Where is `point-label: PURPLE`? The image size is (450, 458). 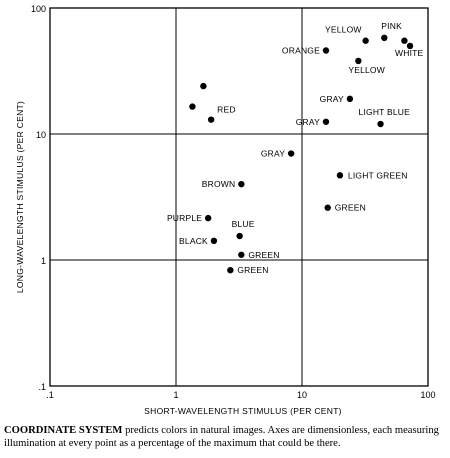 point-label: PURPLE is located at coordinates (184, 218).